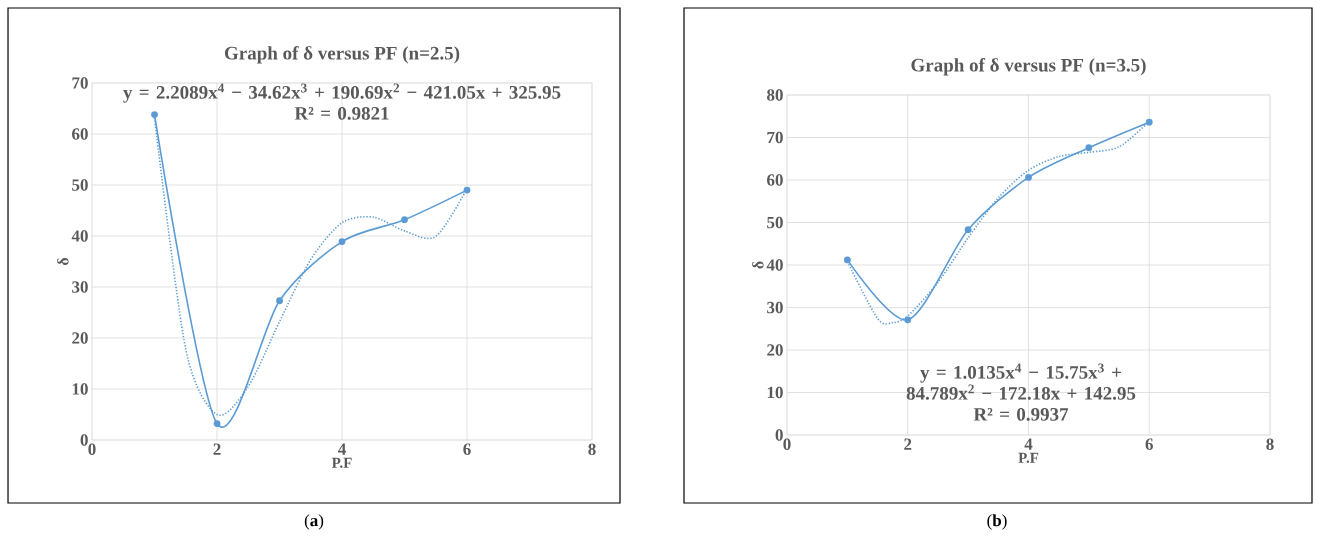 The height and width of the screenshot is (537, 1319). What do you see at coordinates (341, 113) in the screenshot?
I see `annotation: R² = 0.9821` at bounding box center [341, 113].